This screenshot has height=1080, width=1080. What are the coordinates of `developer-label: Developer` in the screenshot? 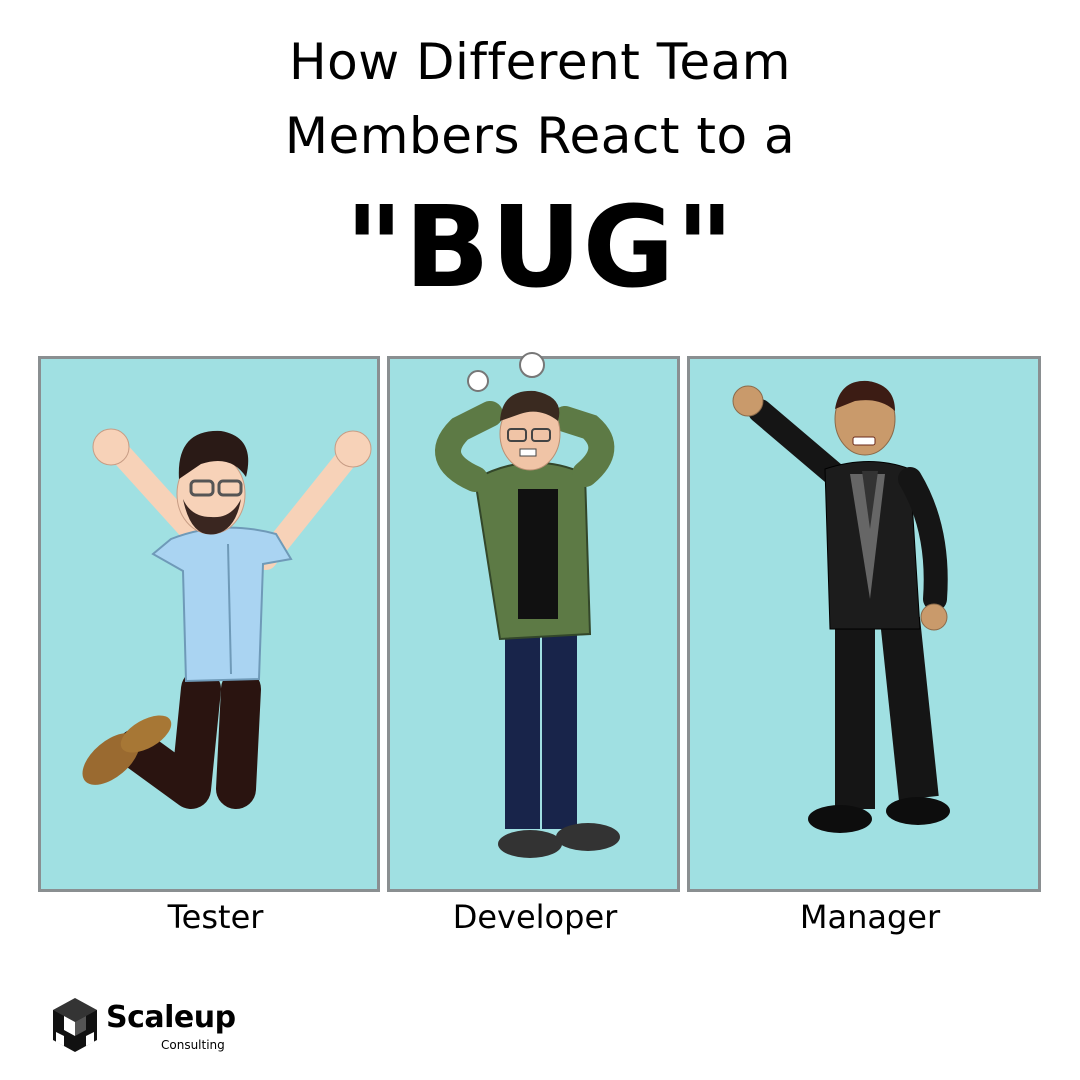 It's located at (535, 917).